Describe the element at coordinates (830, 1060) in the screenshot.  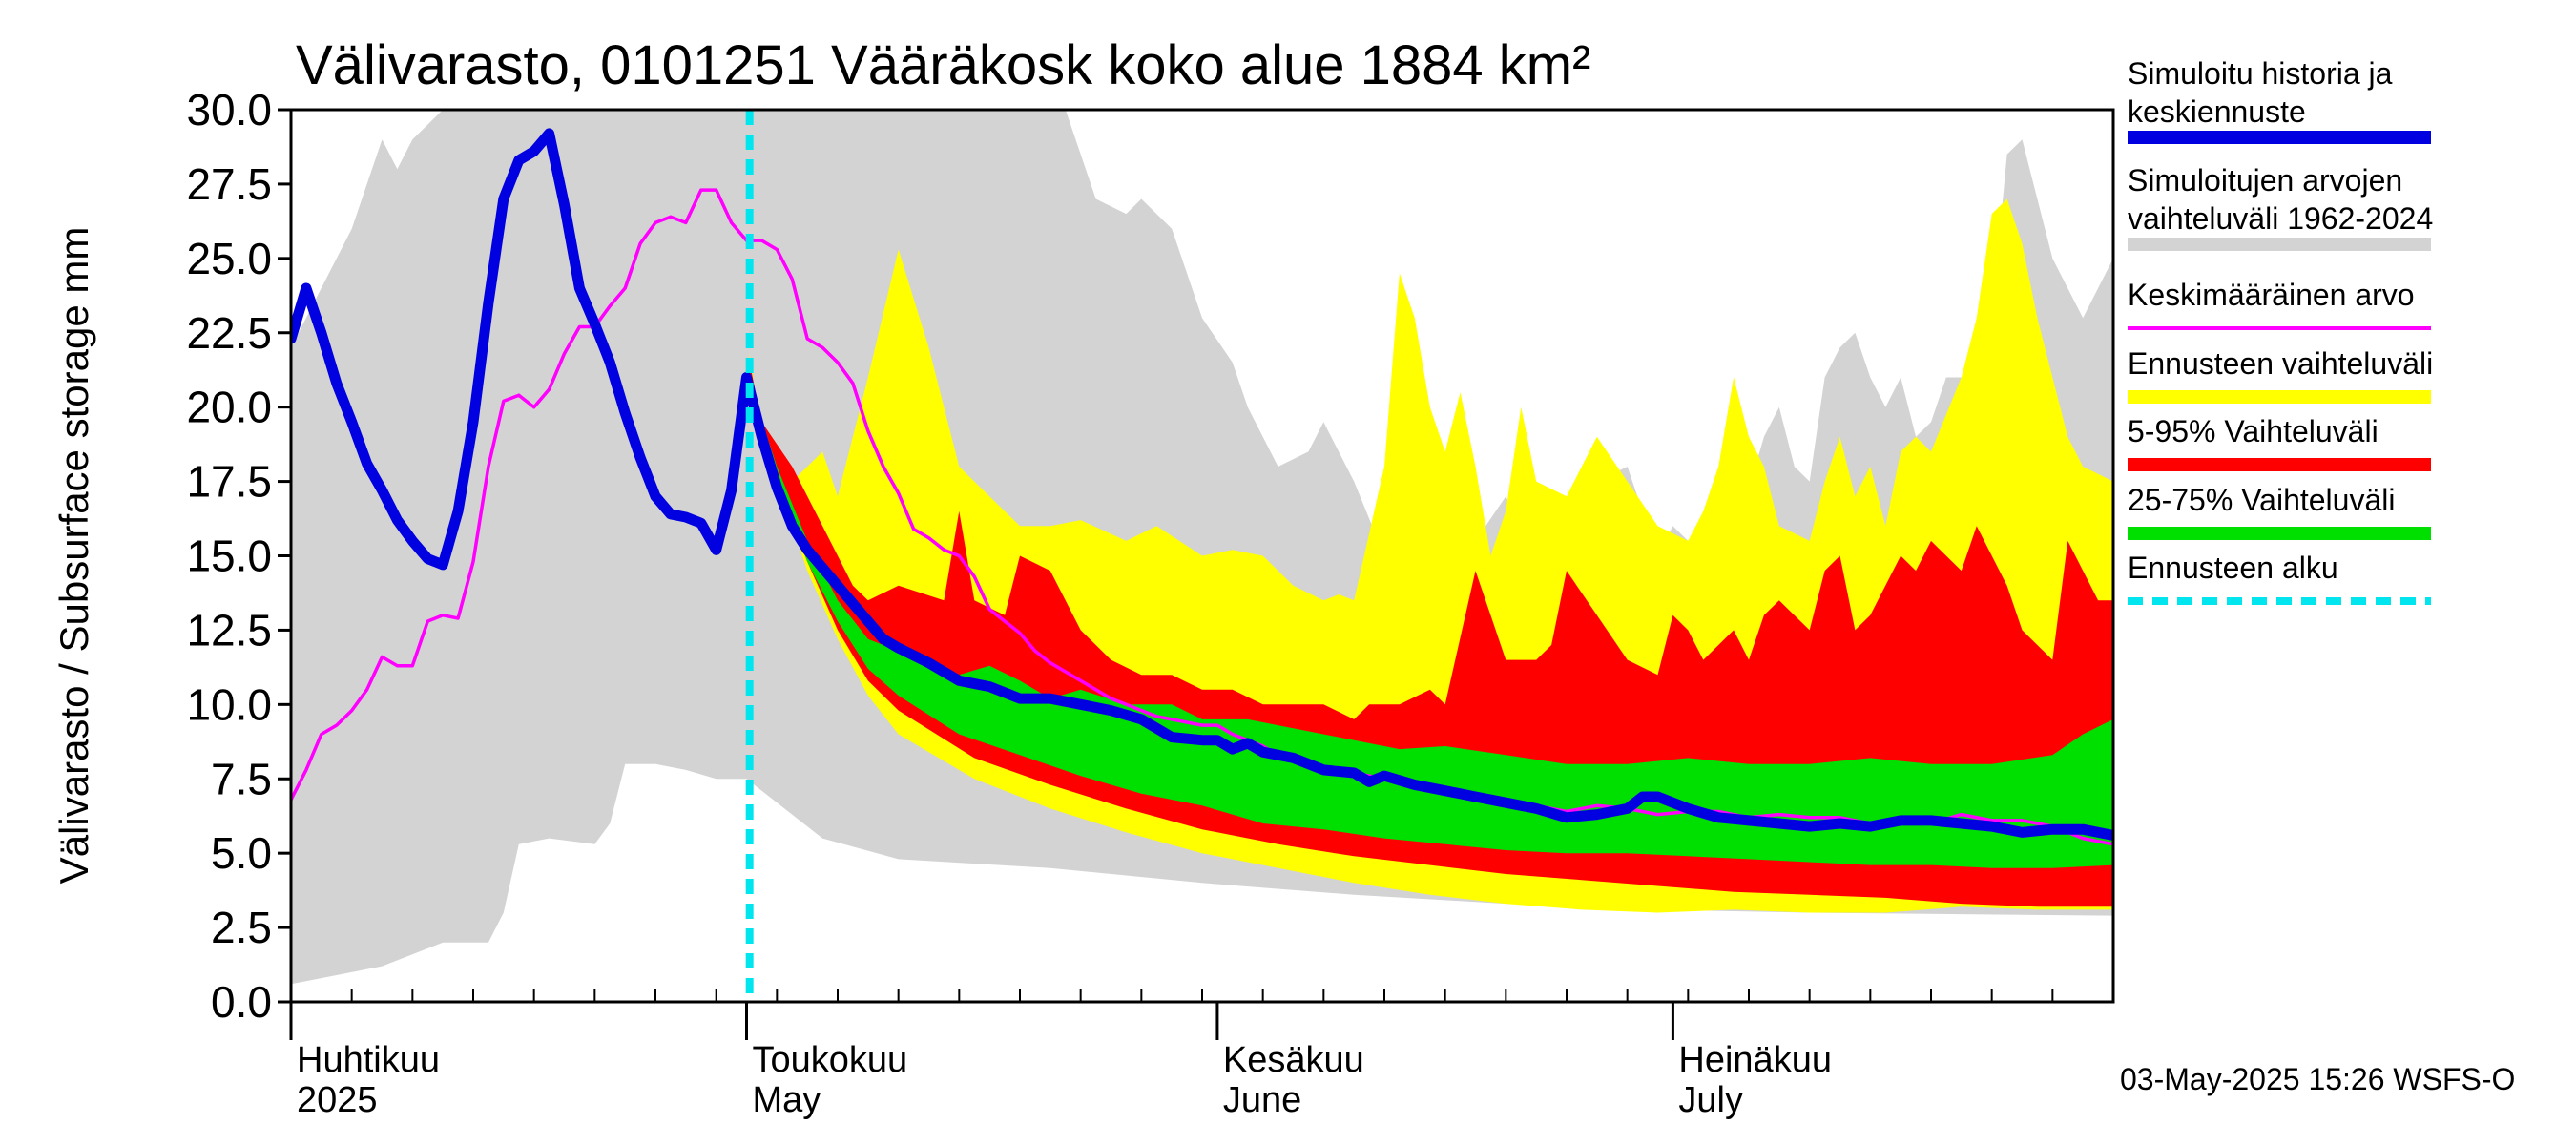
I see `x-month-label-fi: Toukokuu` at that location.